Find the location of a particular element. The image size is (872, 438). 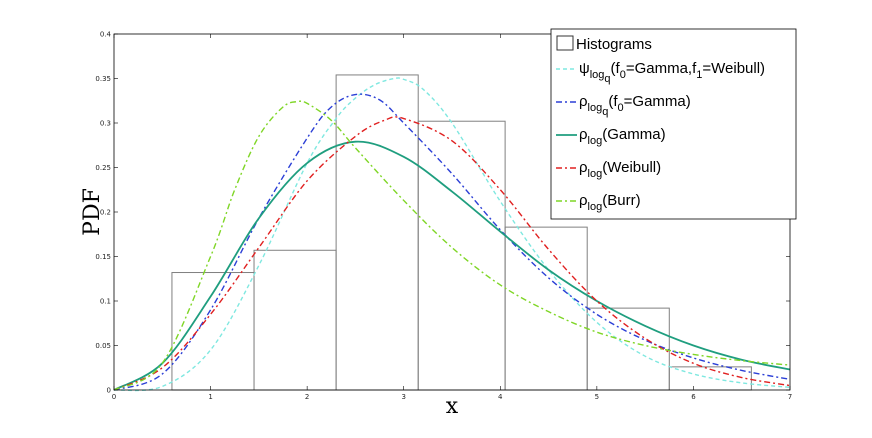

legend-label: ψlogq(f0=Gamma,f1=Weibull) is located at coordinates (672, 72).